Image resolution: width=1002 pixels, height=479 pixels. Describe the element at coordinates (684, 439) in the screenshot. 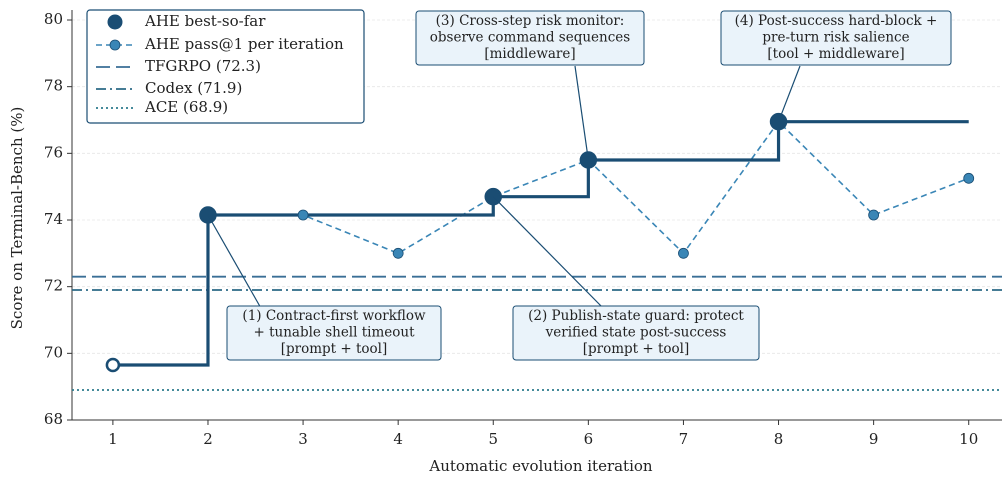

I see `x-tick-label: 7` at that location.